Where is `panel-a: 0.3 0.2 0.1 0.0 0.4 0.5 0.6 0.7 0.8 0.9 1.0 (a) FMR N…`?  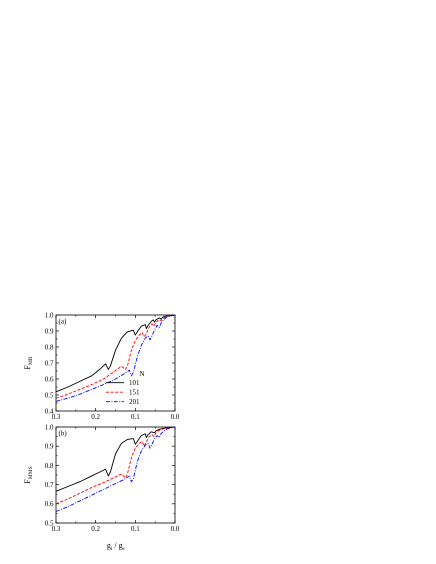 panel-a: 0.3 0.2 0.1 0.0 0.4 0.5 0.6 0.7 0.8 0.9 1.0 (a) FMR N… is located at coordinates (101, 366).